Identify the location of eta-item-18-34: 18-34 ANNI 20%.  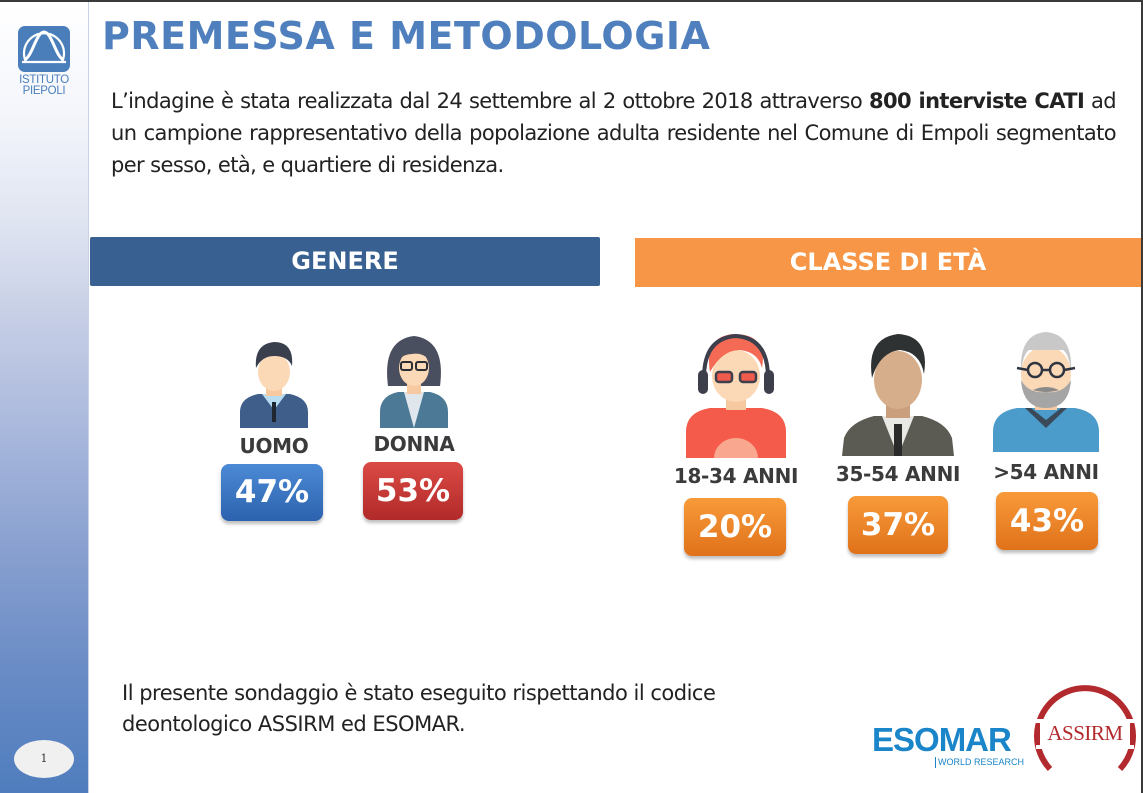
(736, 442).